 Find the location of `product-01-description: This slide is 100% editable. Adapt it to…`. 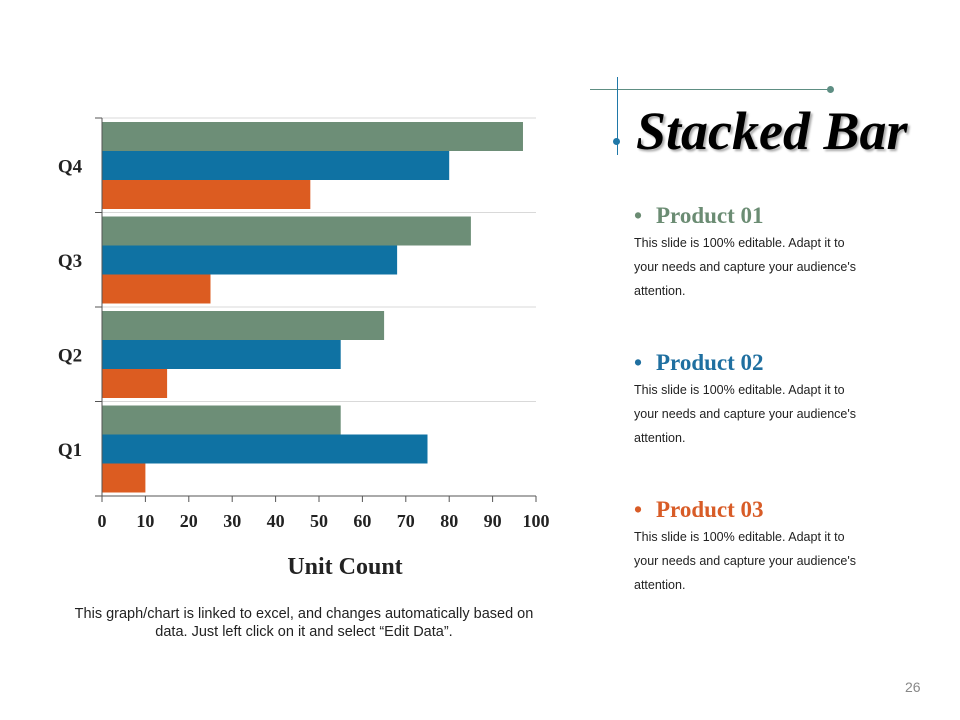

product-01-description: This slide is 100% editable. Adapt it to… is located at coordinates (745, 267).